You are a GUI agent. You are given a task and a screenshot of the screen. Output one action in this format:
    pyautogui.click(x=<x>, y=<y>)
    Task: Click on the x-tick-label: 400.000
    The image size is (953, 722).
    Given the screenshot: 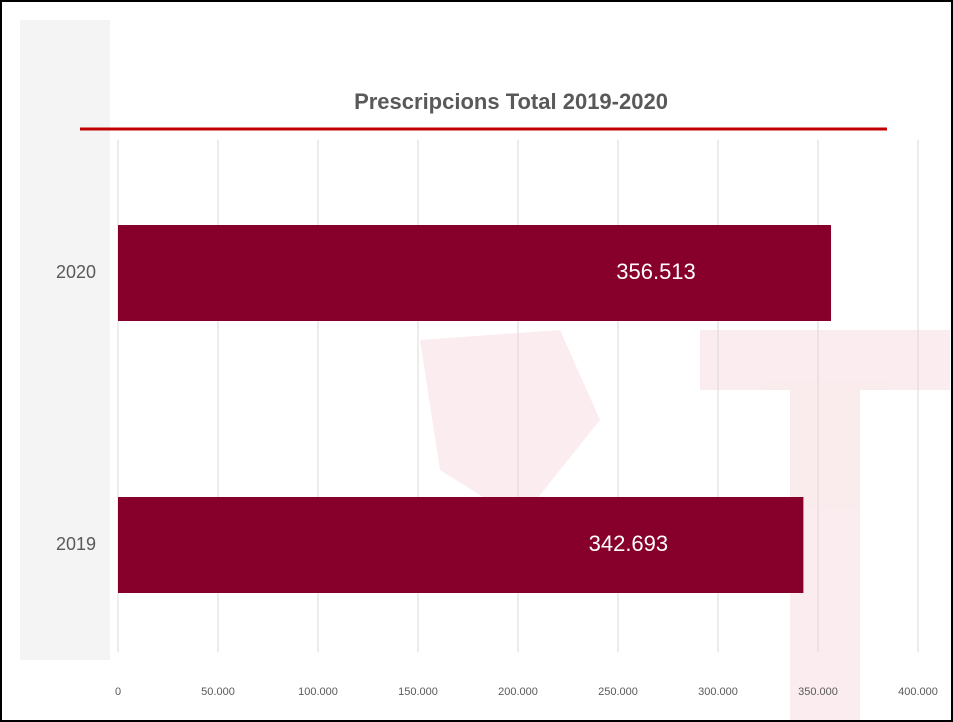 What is the action you would take?
    pyautogui.click(x=918, y=692)
    